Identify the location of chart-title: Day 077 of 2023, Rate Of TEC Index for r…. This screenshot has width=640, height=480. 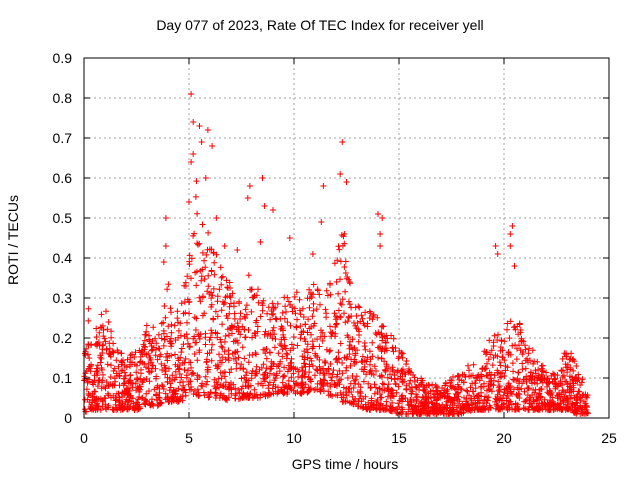
(320, 25).